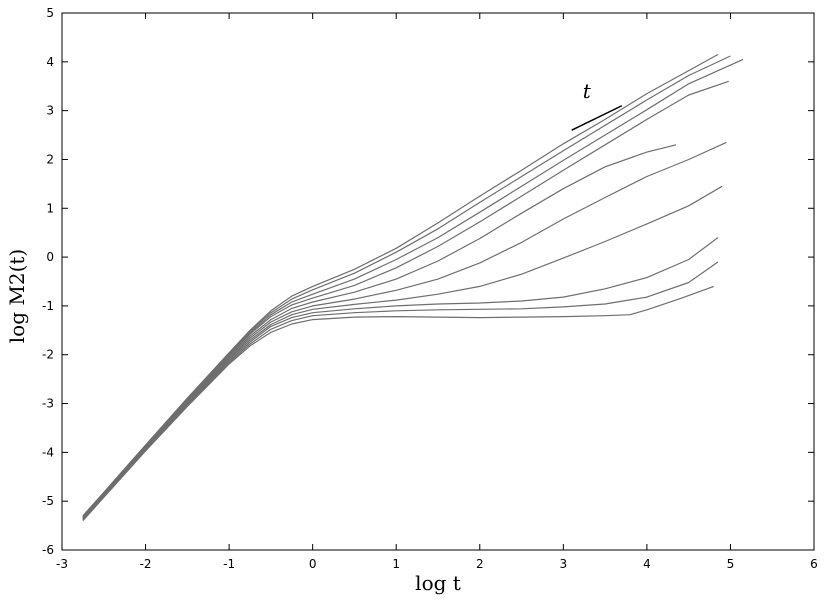  I want to click on y-tick-label: -5, so click(48, 501).